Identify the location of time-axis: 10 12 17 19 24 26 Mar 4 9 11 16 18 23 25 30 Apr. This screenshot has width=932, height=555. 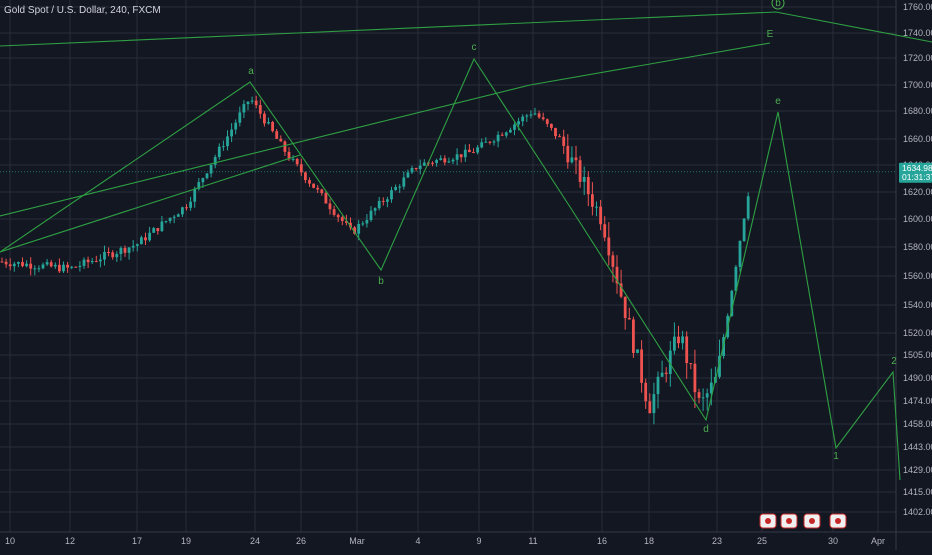
(445, 541).